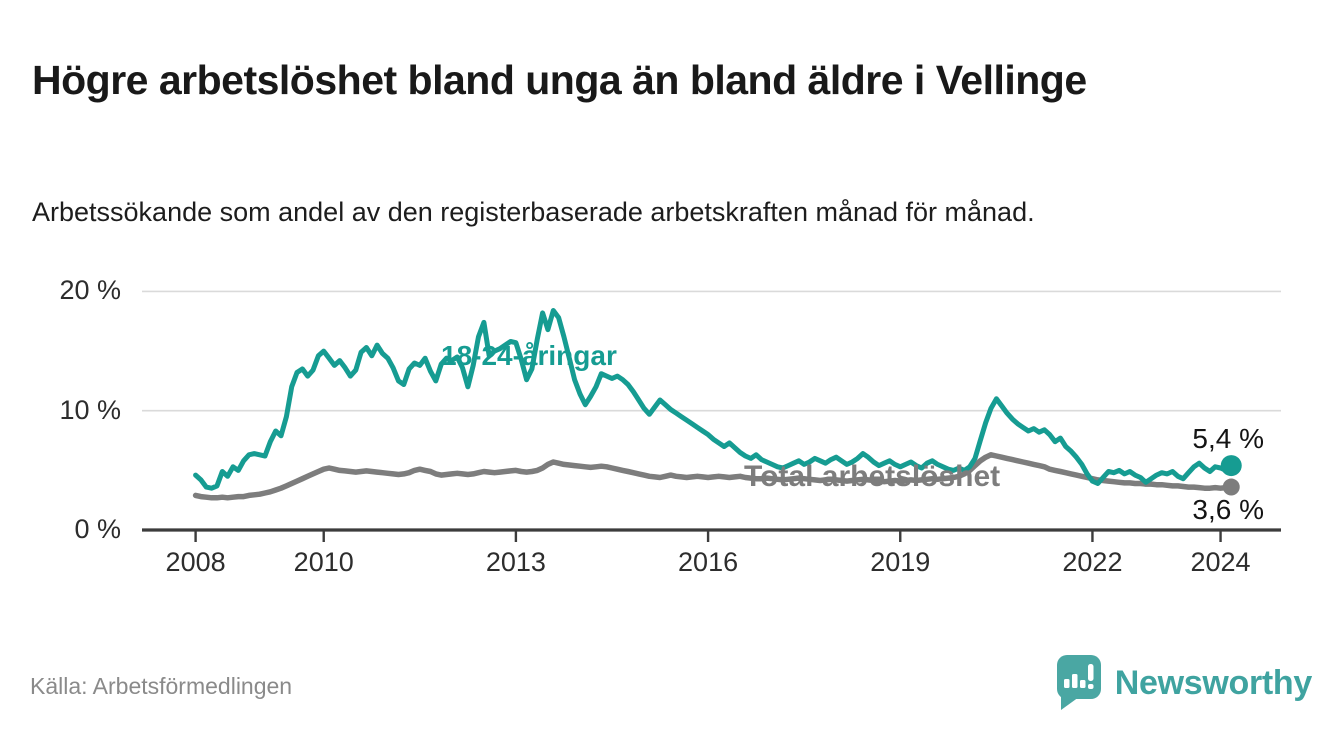 The height and width of the screenshot is (734, 1340). I want to click on newsworthy-wordmark: Newsworthy, so click(1213, 682).